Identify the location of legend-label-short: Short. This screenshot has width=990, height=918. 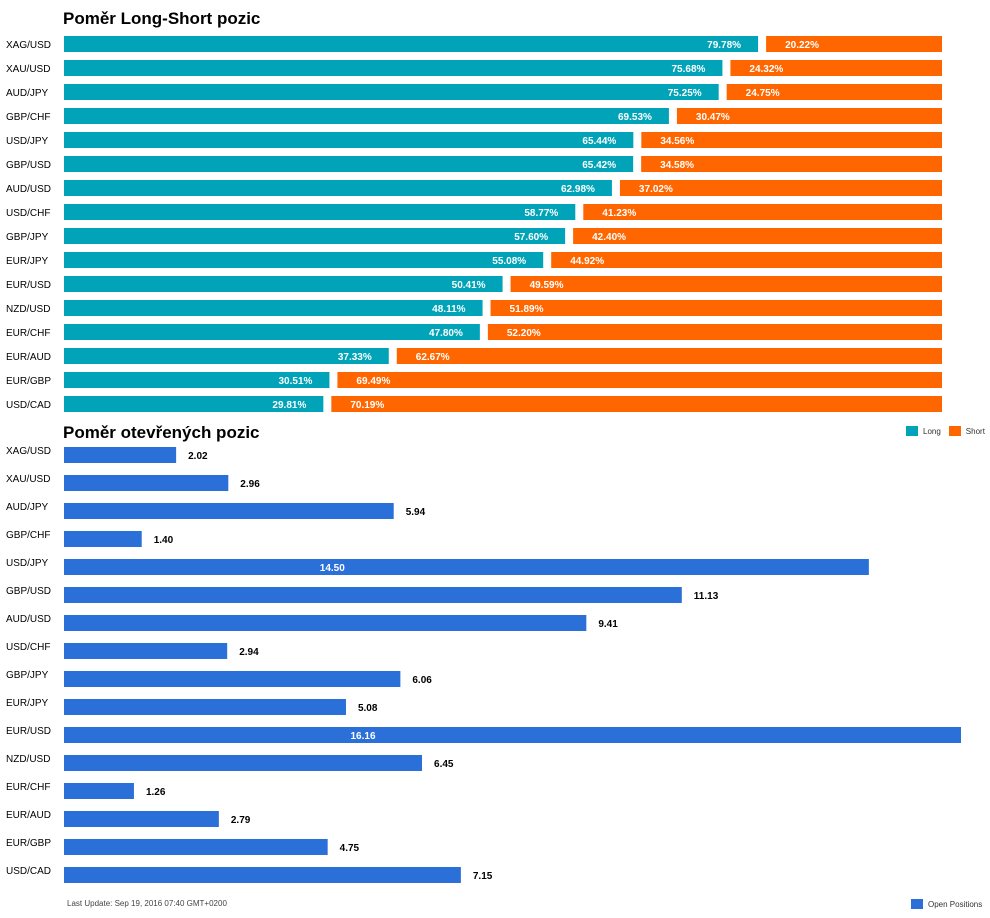
(975, 431).